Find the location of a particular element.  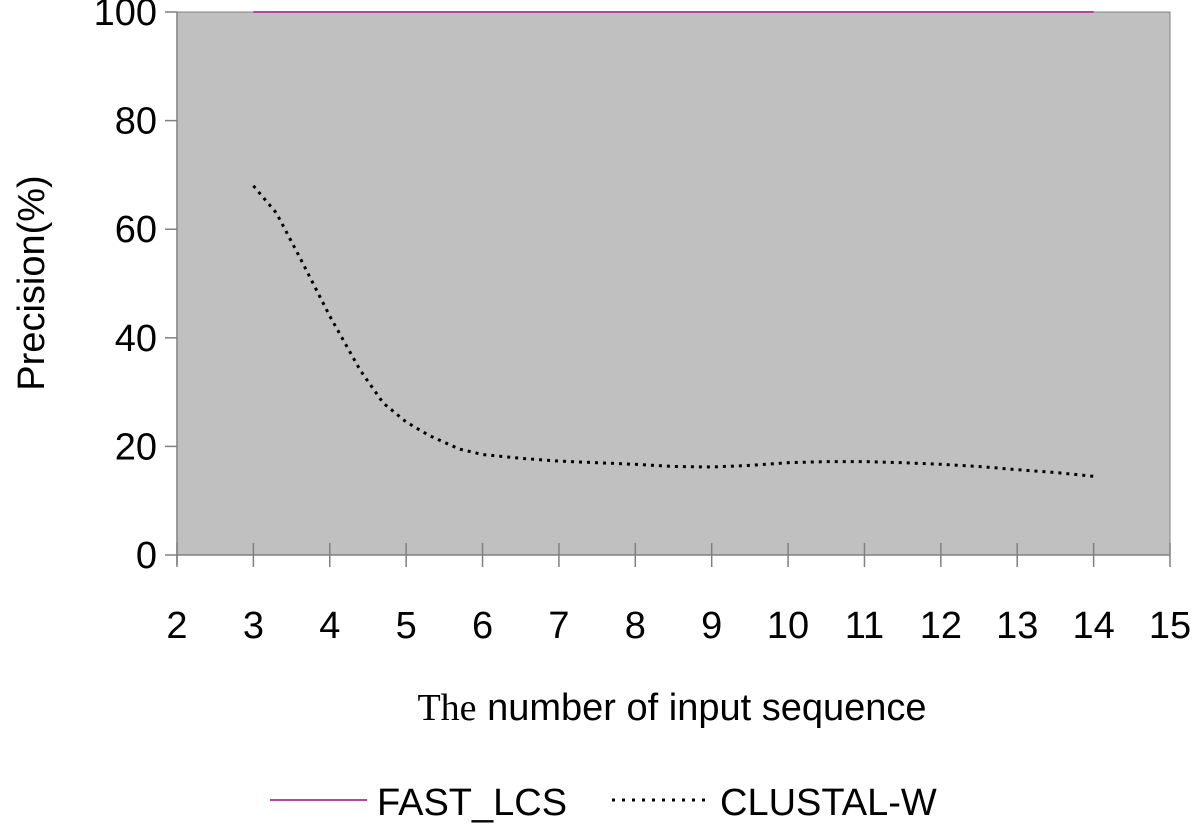

x-tick-label: 14 is located at coordinates (1093, 626).